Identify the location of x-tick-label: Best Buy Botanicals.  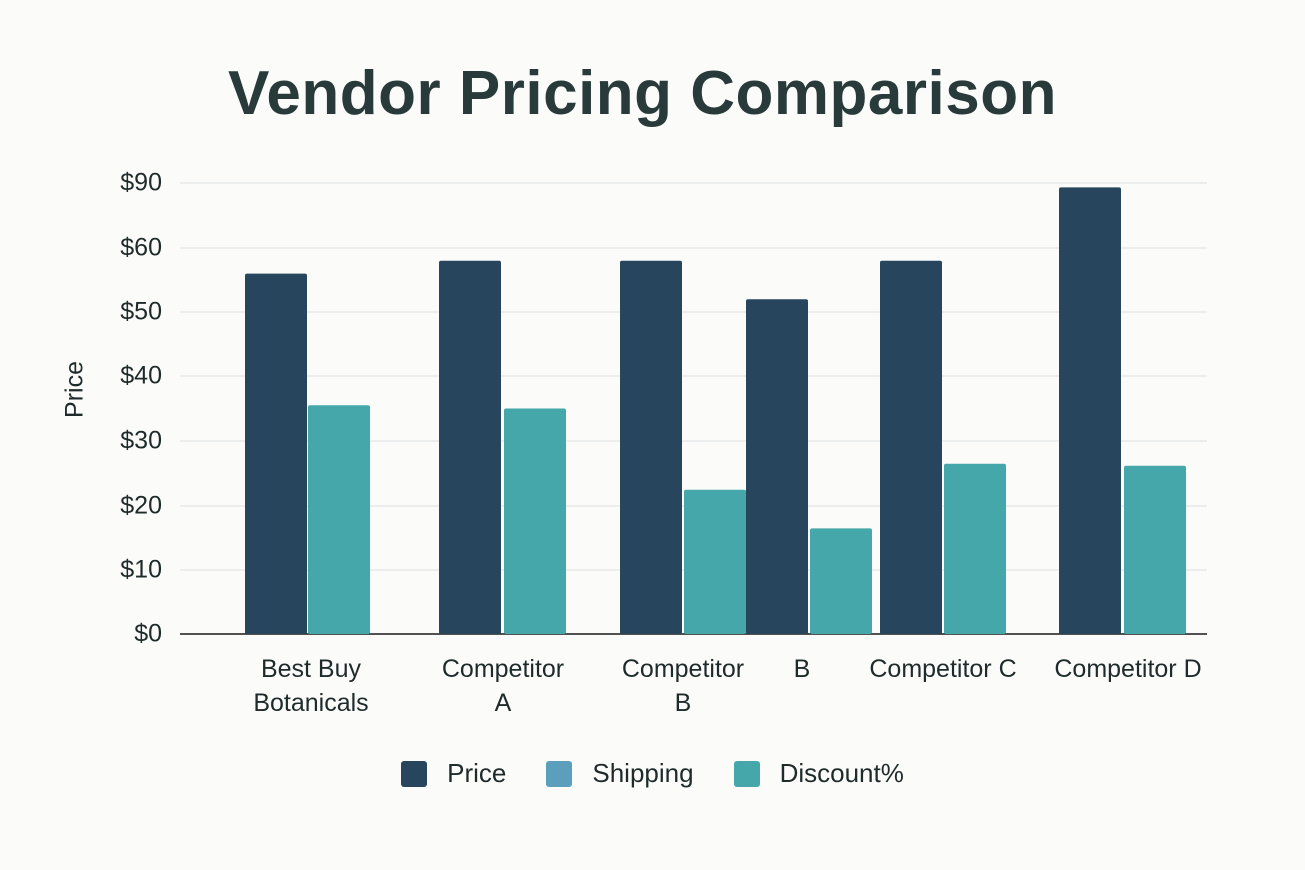
(311, 686).